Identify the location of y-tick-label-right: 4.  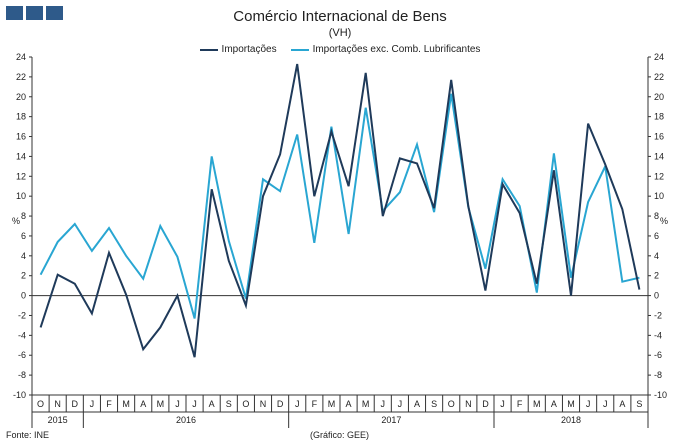
(656, 256).